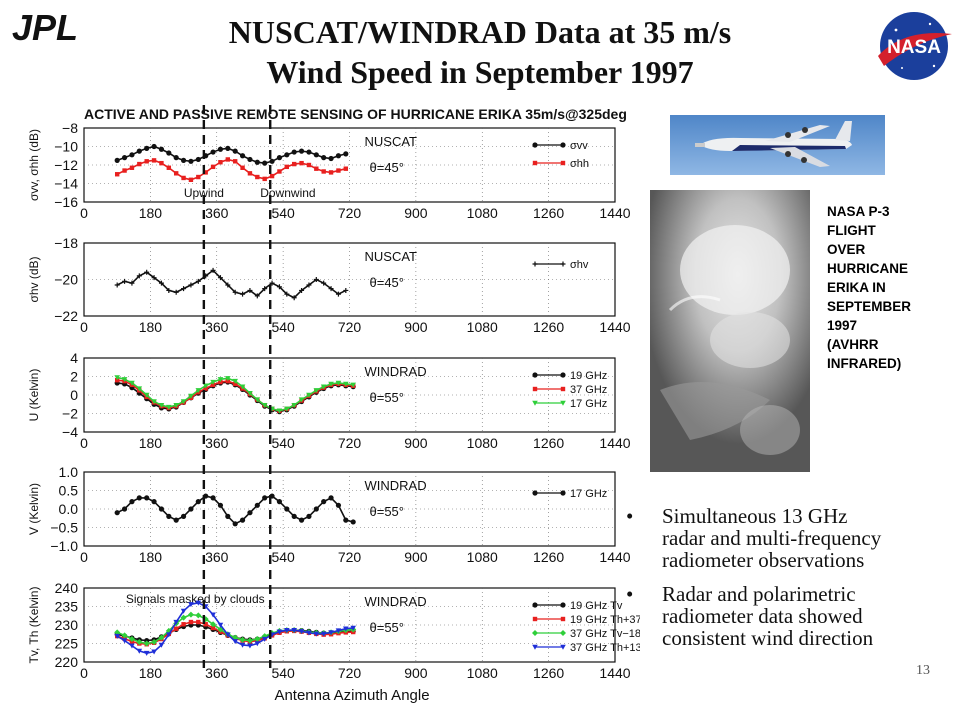 The width and height of the screenshot is (960, 720). What do you see at coordinates (151, 673) in the screenshot?
I see `x-tick-label: 180` at bounding box center [151, 673].